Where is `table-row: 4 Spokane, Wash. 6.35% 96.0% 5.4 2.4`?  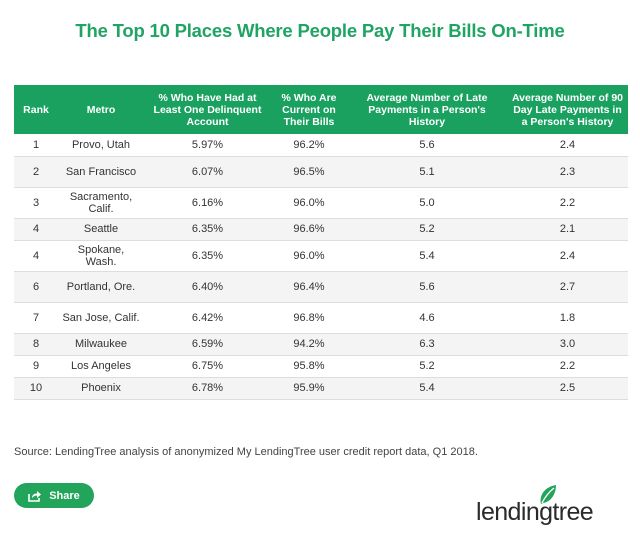
table-row: 4 Spokane, Wash. 6.35% 96.0% 5.4 2.4 is located at coordinates (321, 256).